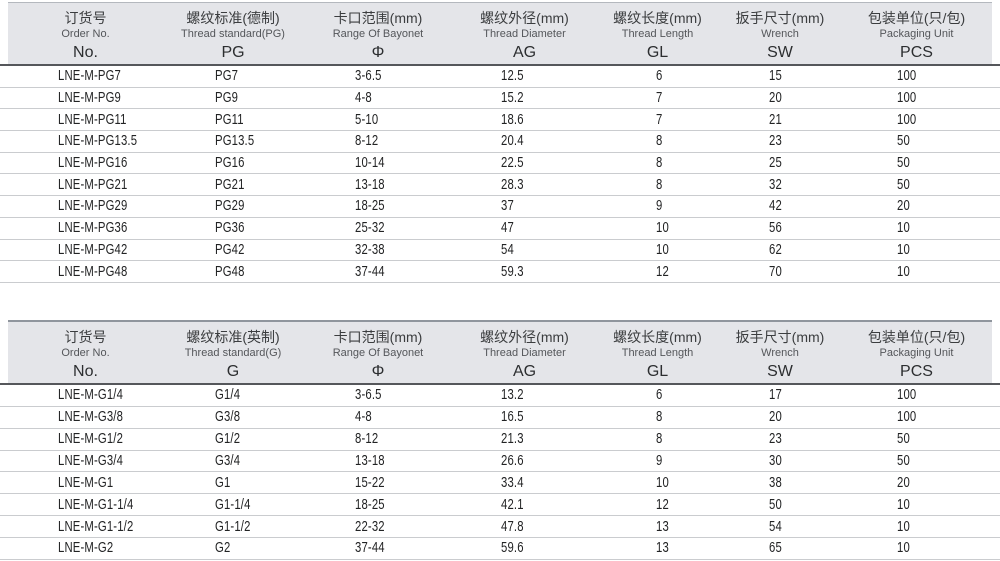  Describe the element at coordinates (86, 482) in the screenshot. I see `cell-value: LNE-M-G1` at that location.